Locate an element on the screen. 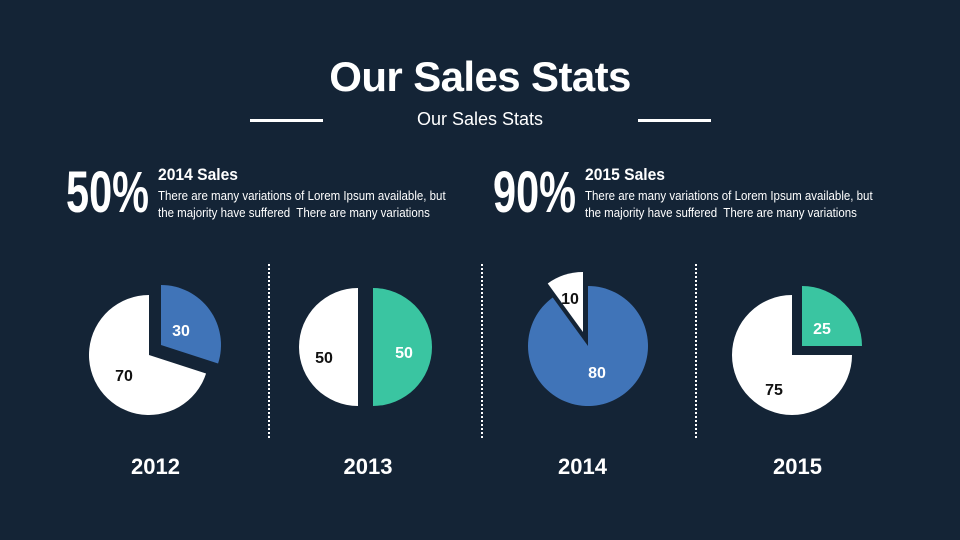  highlight-heading: 2014 Sales is located at coordinates (198, 174).